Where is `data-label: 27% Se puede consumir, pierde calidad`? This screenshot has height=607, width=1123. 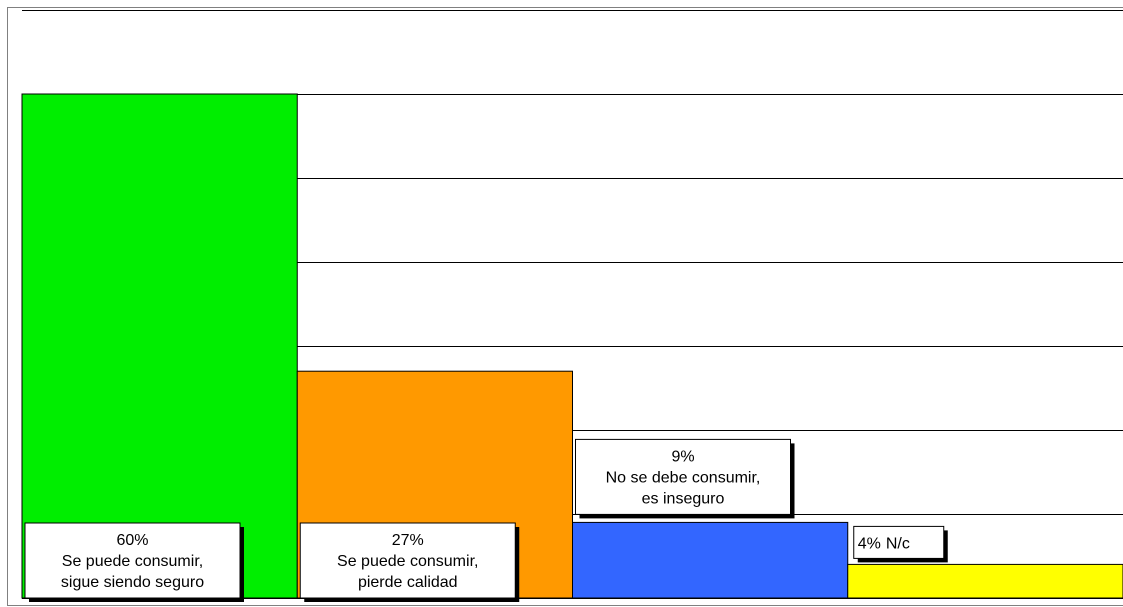
data-label: 27% Se puede consumir, pierde calidad is located at coordinates (409, 562).